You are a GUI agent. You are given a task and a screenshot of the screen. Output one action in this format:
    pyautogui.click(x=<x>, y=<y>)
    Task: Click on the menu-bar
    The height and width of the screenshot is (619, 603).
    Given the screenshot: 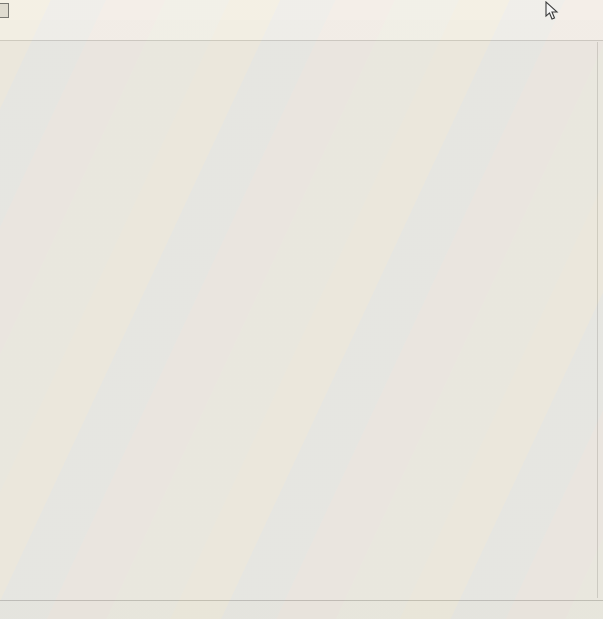 What is the action you would take?
    pyautogui.click(x=301, y=30)
    